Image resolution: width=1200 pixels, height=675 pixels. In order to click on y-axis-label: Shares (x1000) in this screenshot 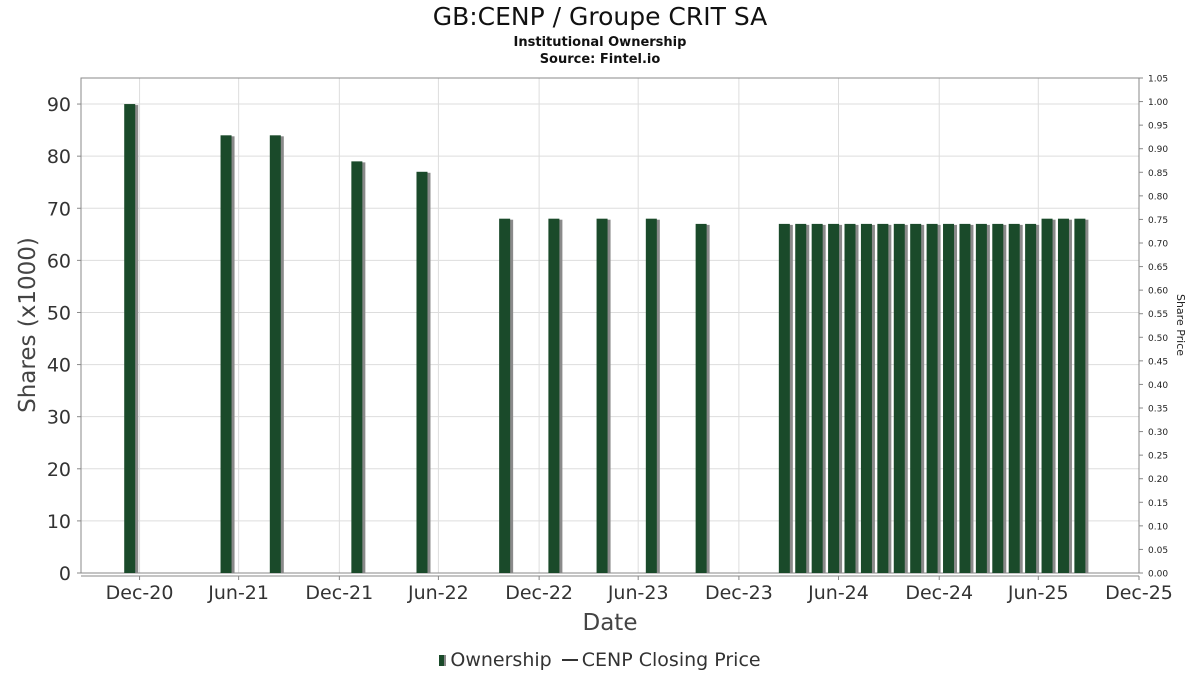, I will do `click(28, 325)`.